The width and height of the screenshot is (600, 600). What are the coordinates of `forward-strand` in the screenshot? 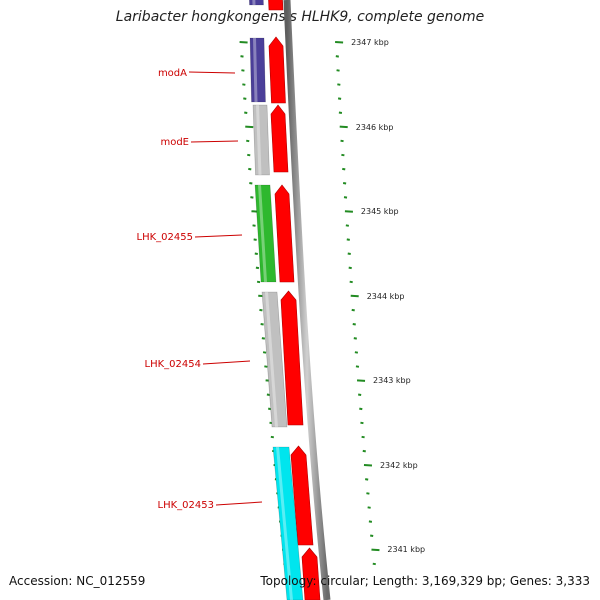 It's located at (294, 300).